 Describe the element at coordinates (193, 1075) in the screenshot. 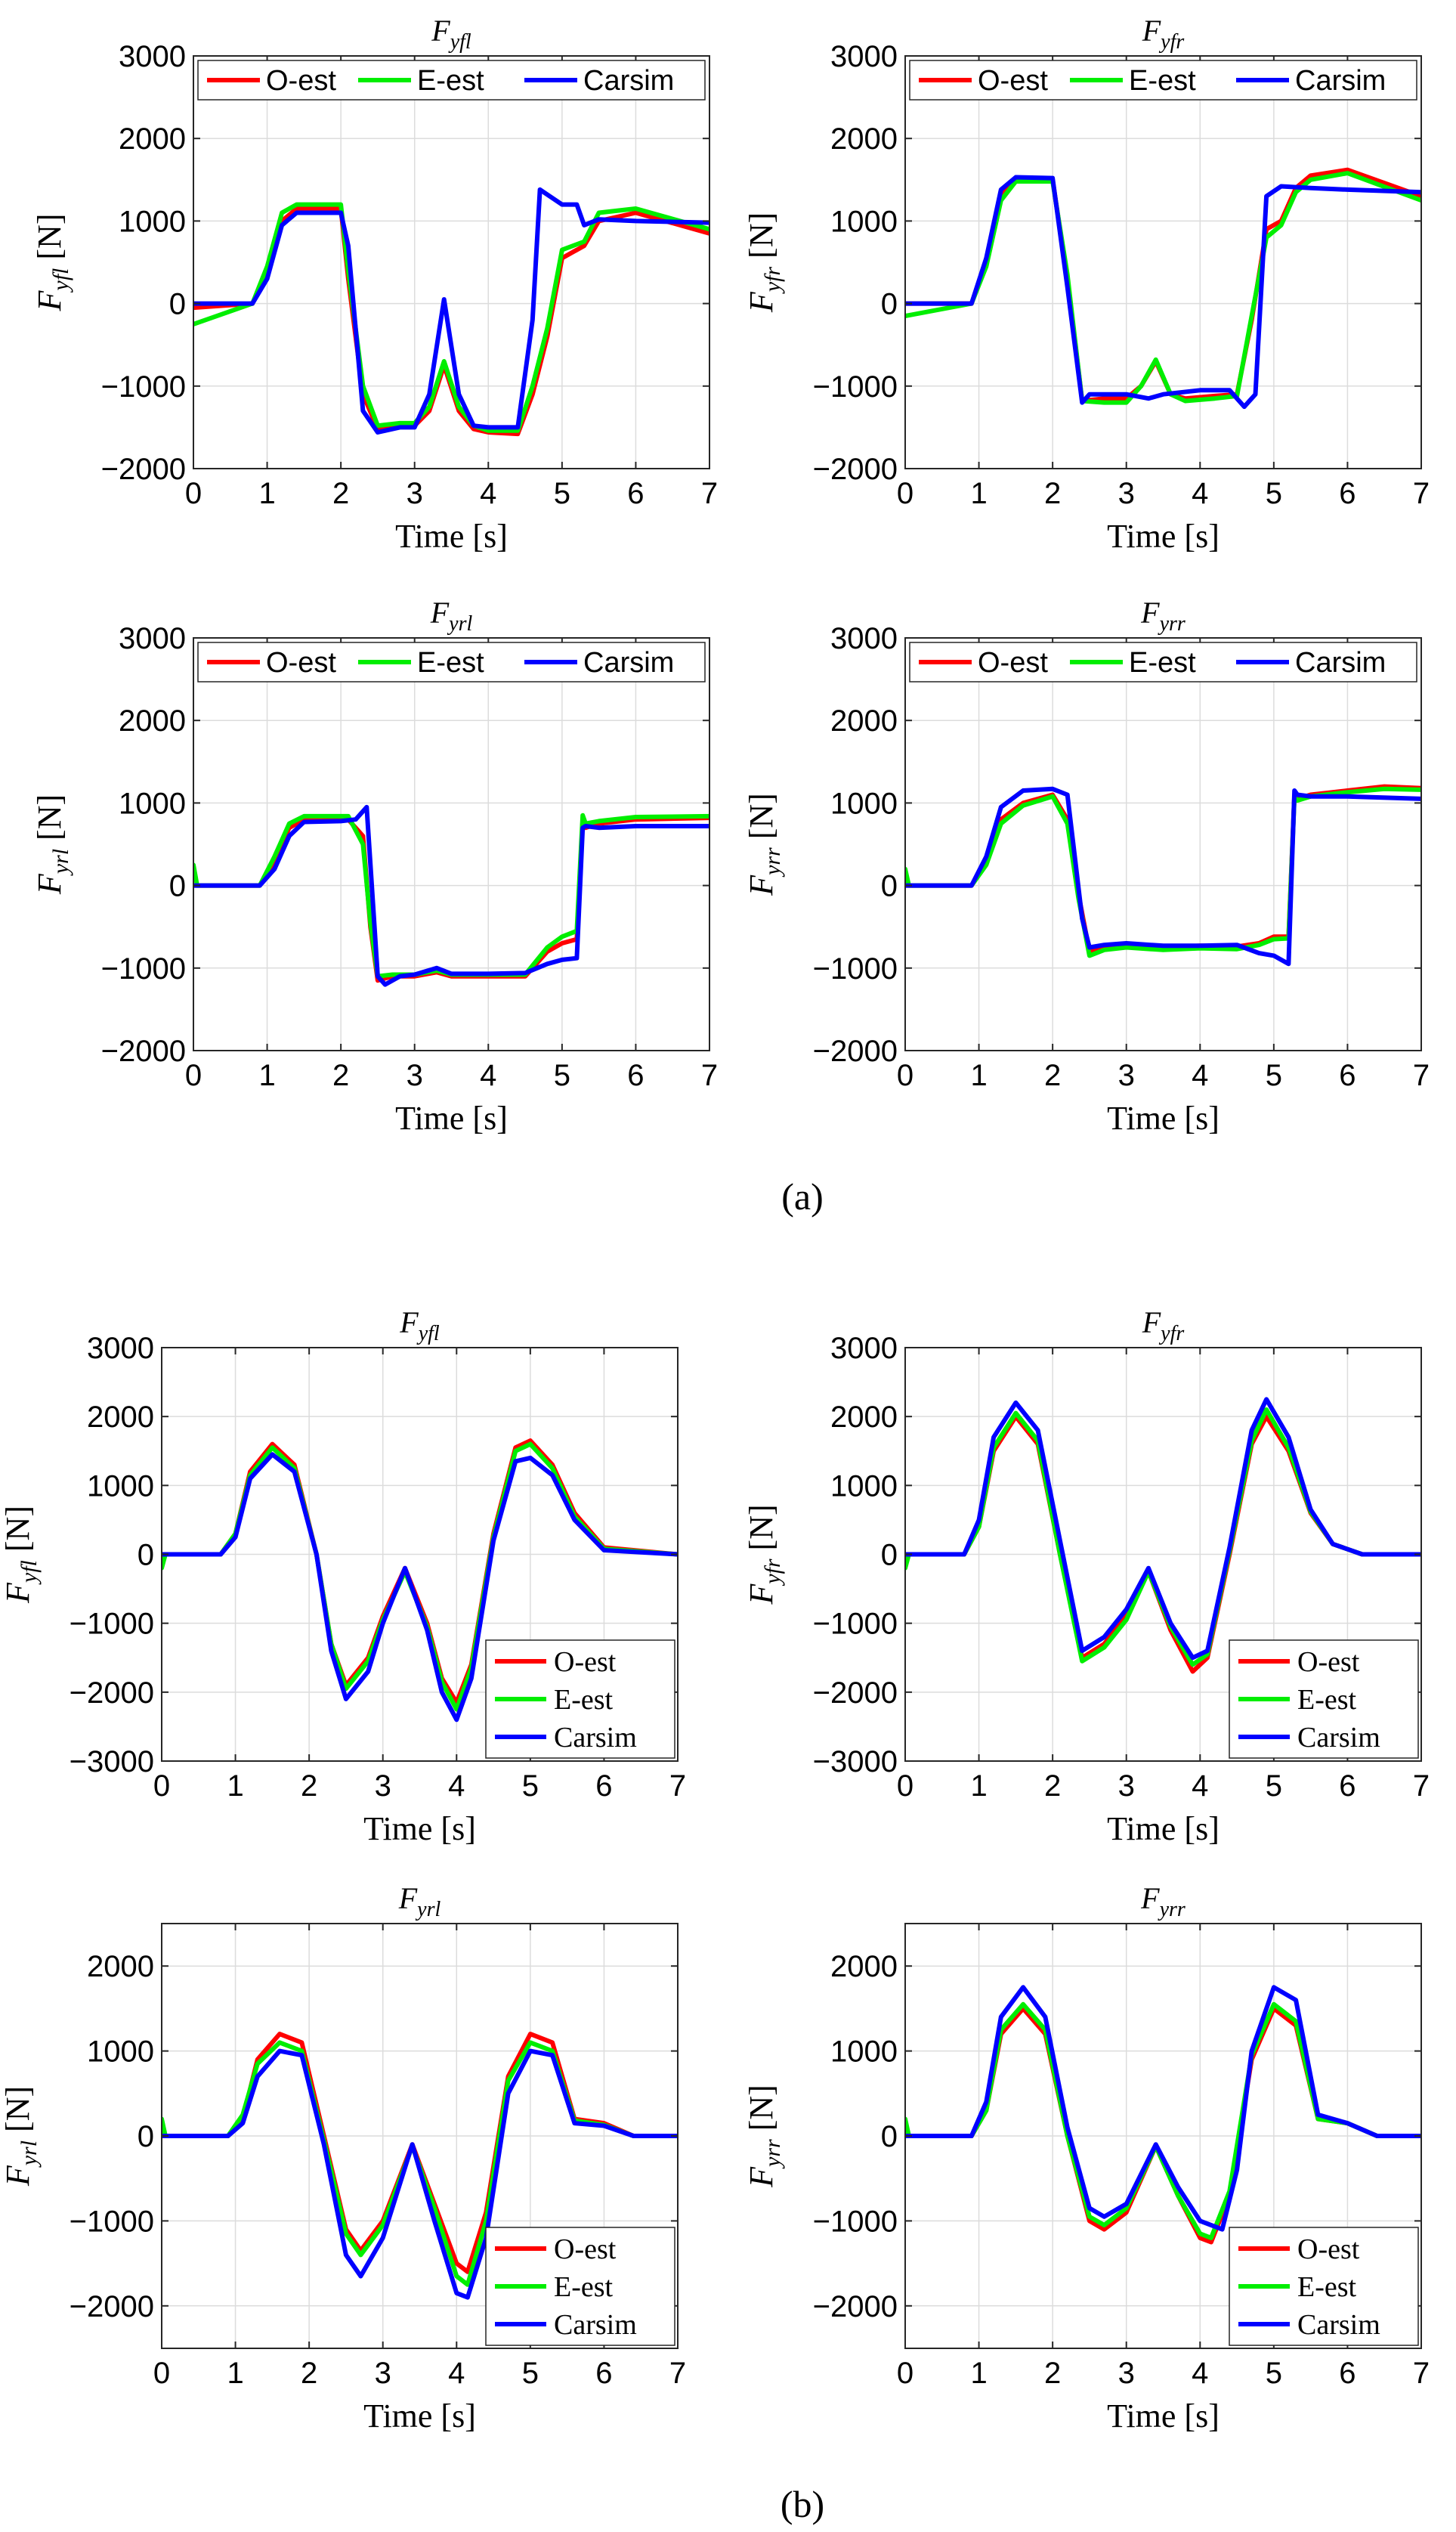

I see `x-tick-label: 0` at that location.